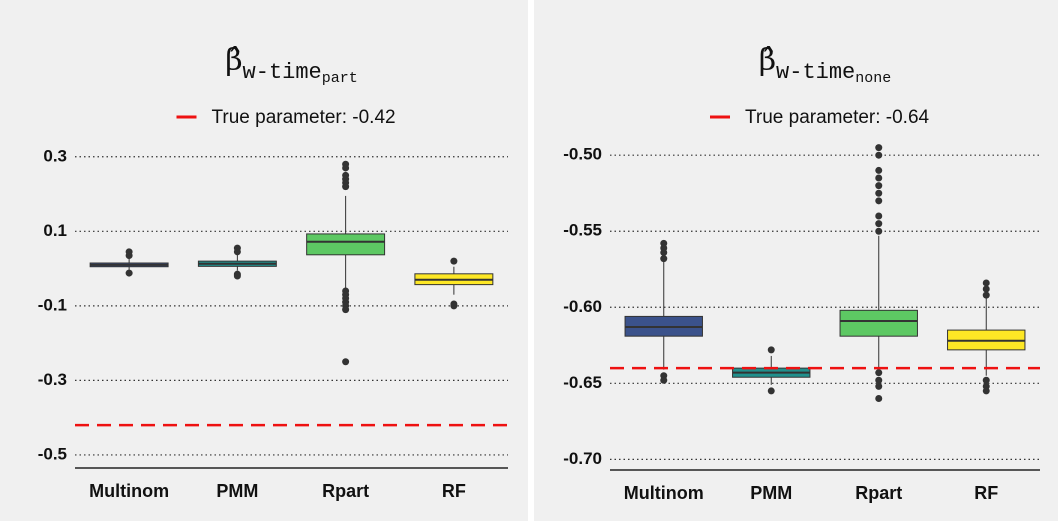  What do you see at coordinates (52, 304) in the screenshot?
I see `y-tick-label: -0.1` at bounding box center [52, 304].